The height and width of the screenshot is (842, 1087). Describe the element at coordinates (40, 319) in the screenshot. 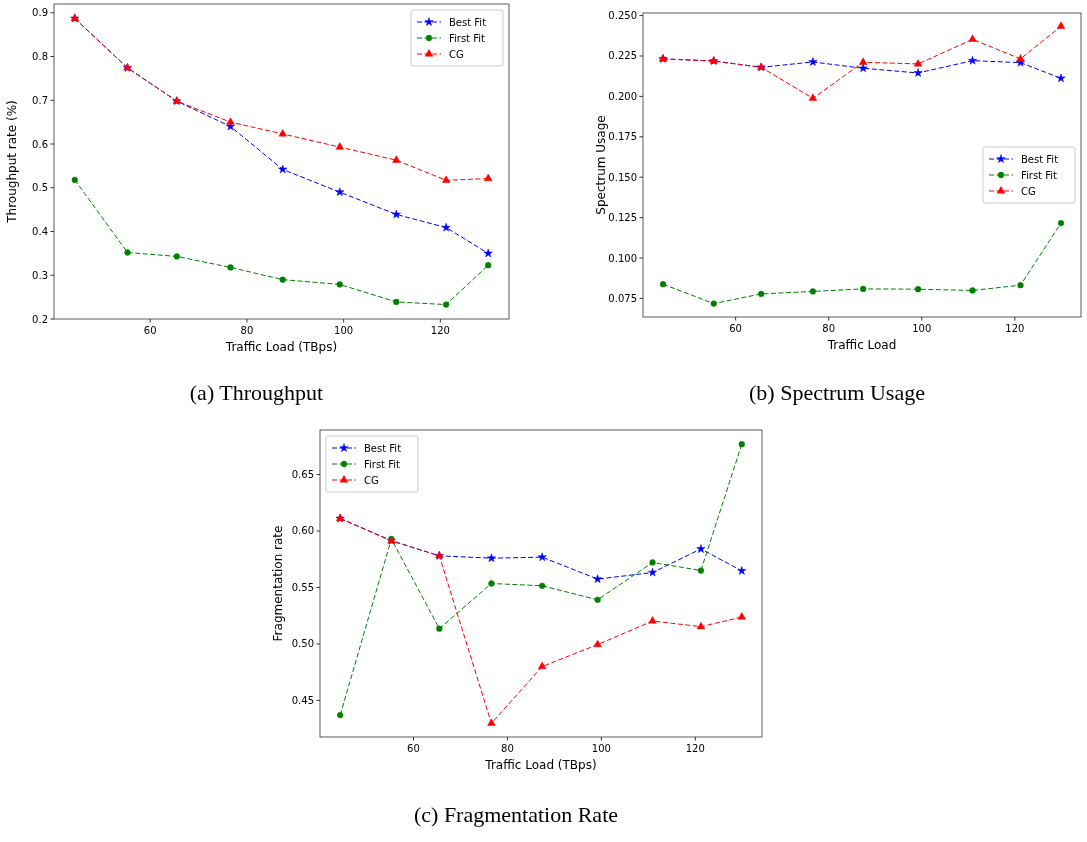

I see `y-tick-label: 0.2` at that location.